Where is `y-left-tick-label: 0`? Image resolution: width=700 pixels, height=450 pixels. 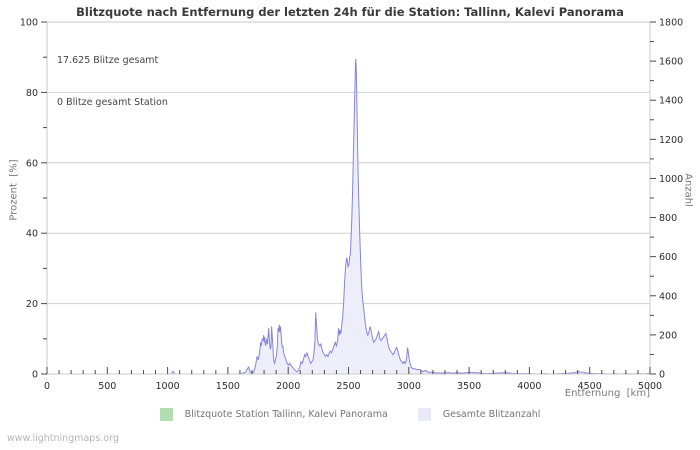 y-left-tick-label: 0 is located at coordinates (35, 375).